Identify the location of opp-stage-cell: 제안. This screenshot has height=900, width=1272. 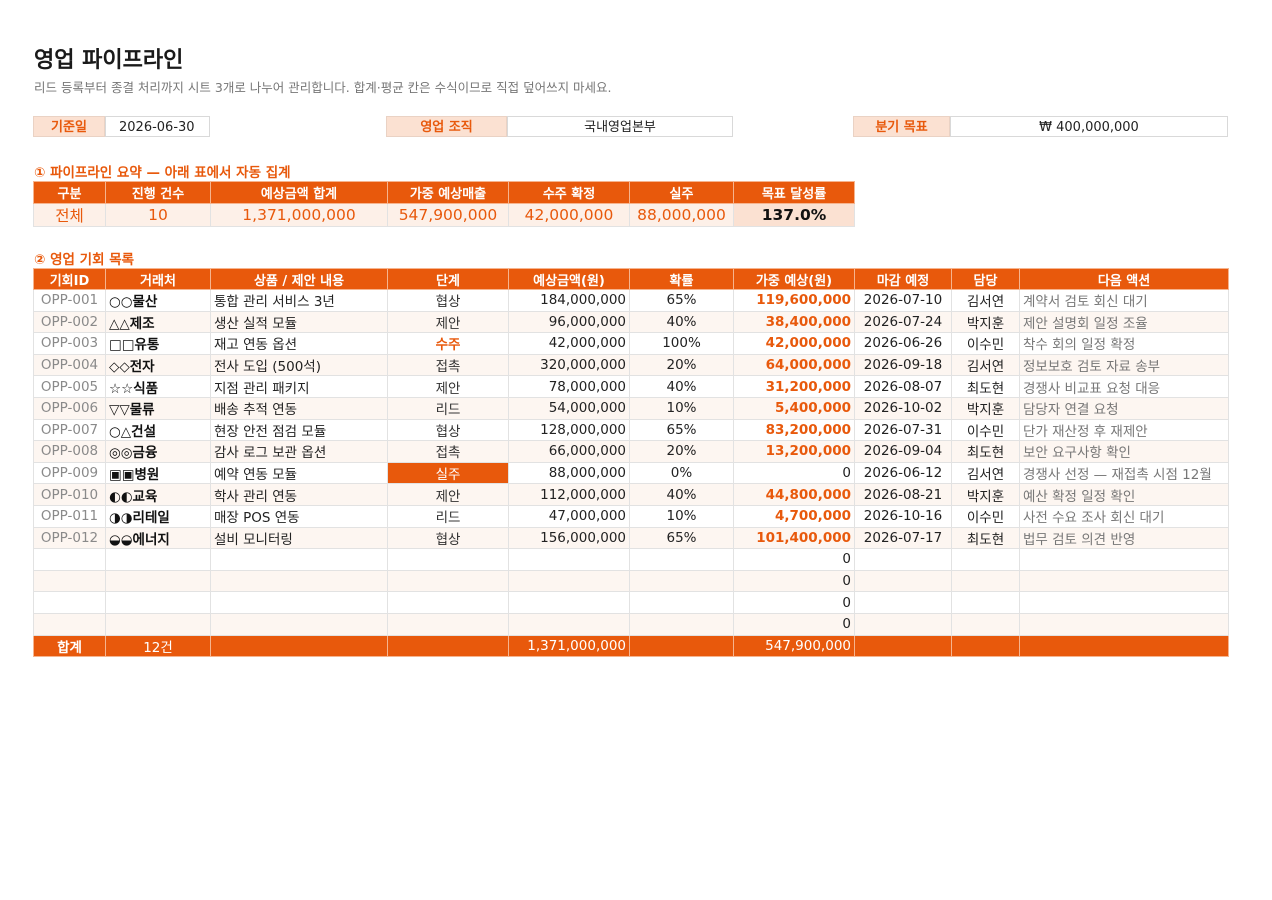
(448, 322).